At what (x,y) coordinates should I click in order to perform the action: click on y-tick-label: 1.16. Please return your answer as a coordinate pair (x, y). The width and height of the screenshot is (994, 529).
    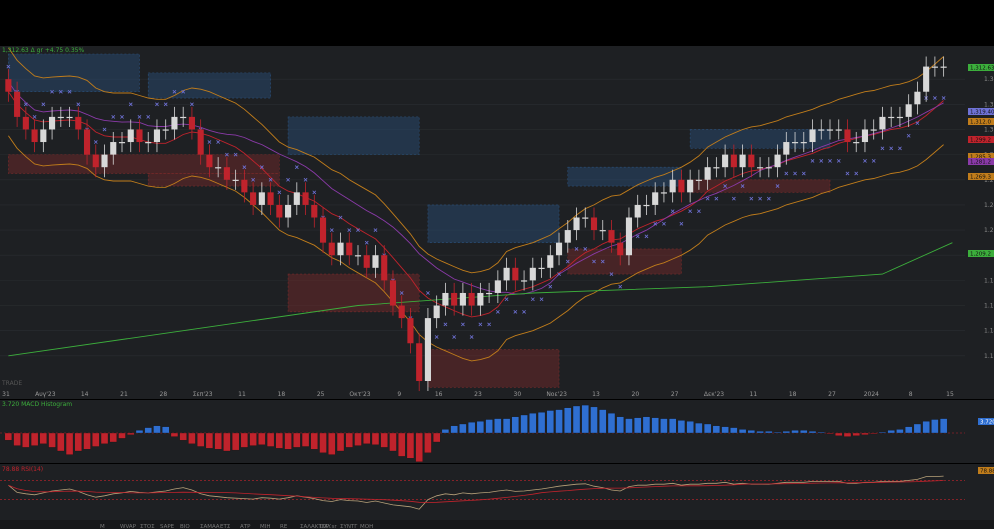
    Looking at the image, I should click on (989, 306).